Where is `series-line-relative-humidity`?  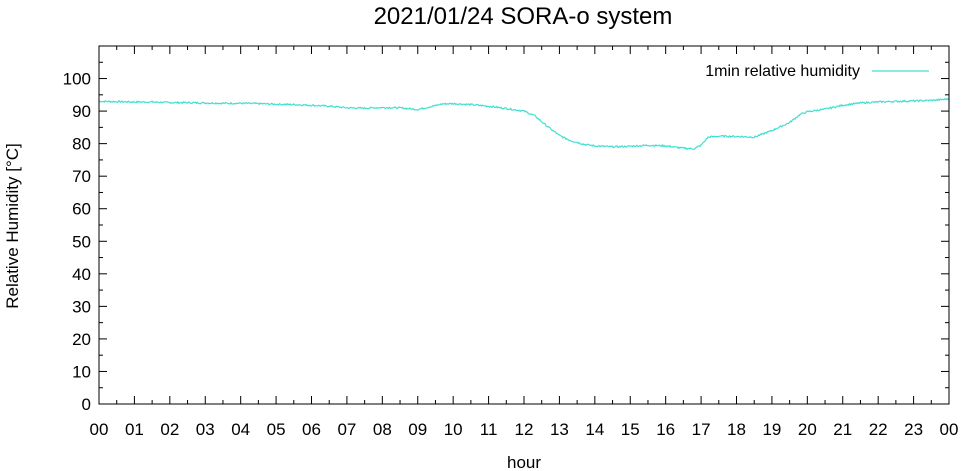
series-line-relative-humidity is located at coordinates (524, 124).